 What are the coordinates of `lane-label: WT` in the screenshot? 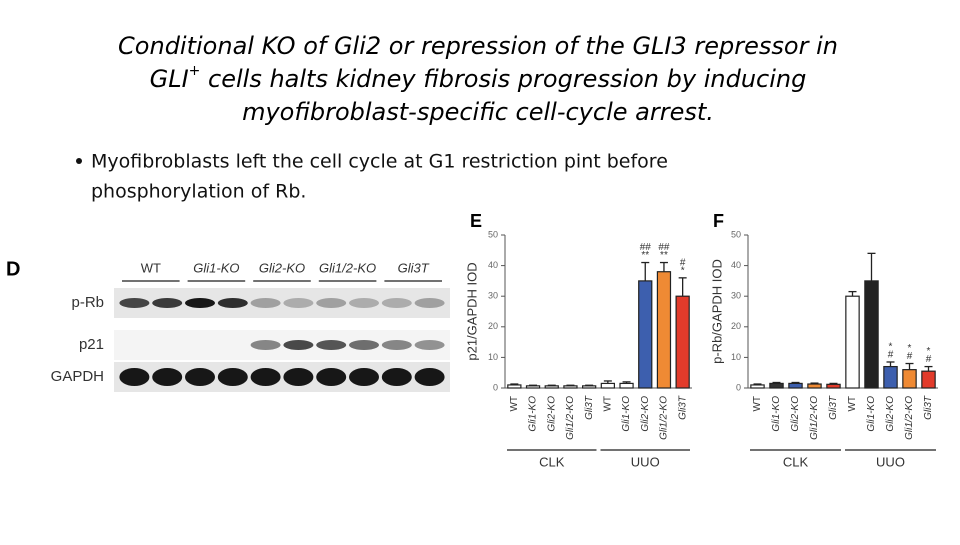 It's located at (151, 267).